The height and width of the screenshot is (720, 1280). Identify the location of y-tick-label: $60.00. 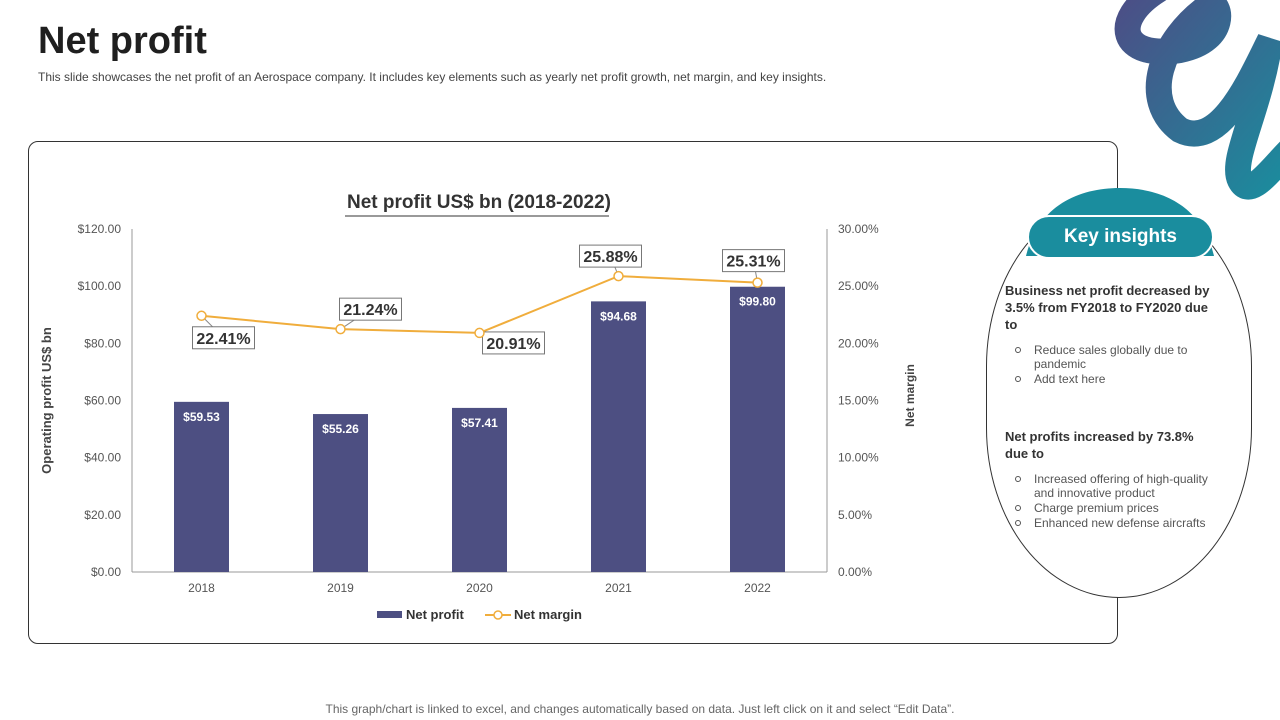
(102, 401).